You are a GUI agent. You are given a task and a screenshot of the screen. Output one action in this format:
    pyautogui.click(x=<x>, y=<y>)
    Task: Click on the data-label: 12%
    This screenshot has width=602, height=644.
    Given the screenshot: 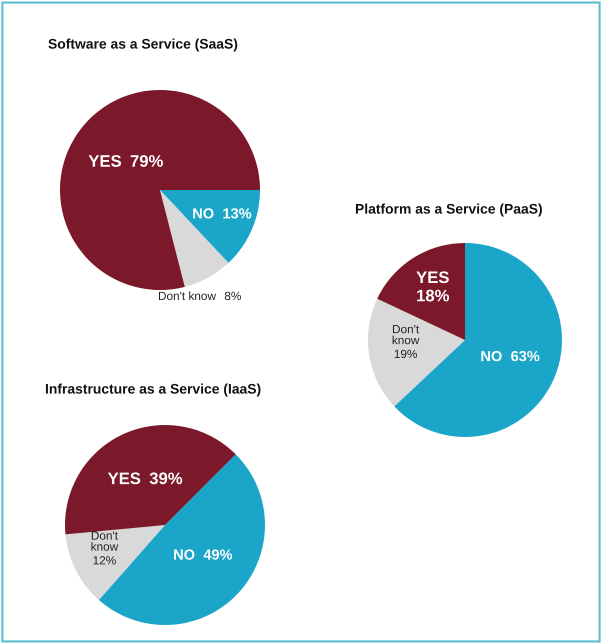 What is the action you would take?
    pyautogui.click(x=105, y=560)
    